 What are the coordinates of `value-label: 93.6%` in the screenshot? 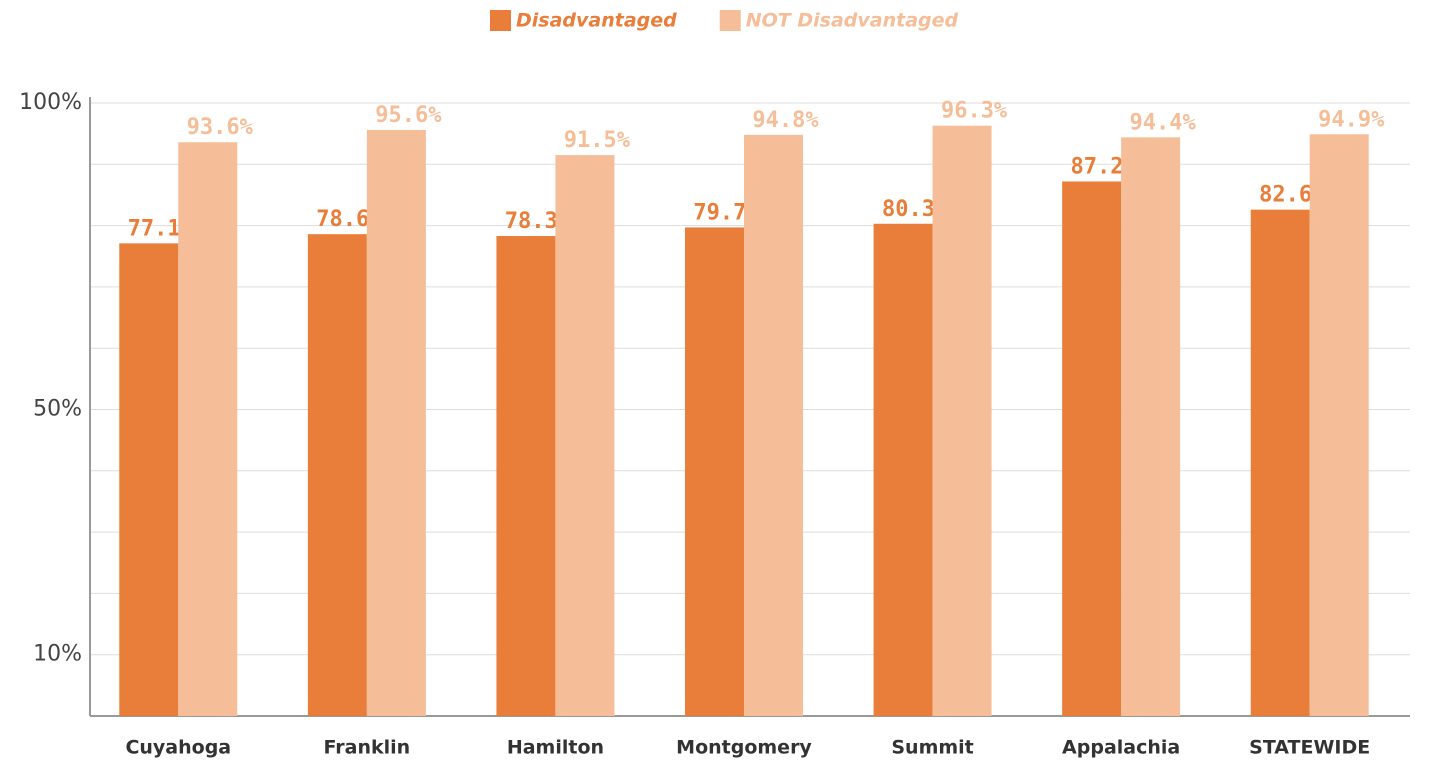 It's located at (220, 127).